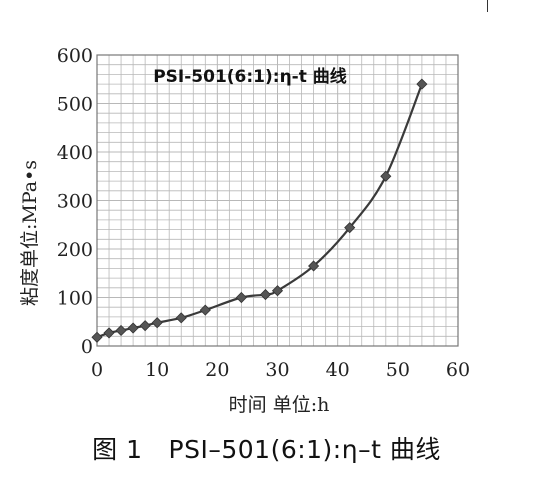 The height and width of the screenshot is (491, 533). What do you see at coordinates (157, 370) in the screenshot?
I see `x-tick-label: 10` at bounding box center [157, 370].